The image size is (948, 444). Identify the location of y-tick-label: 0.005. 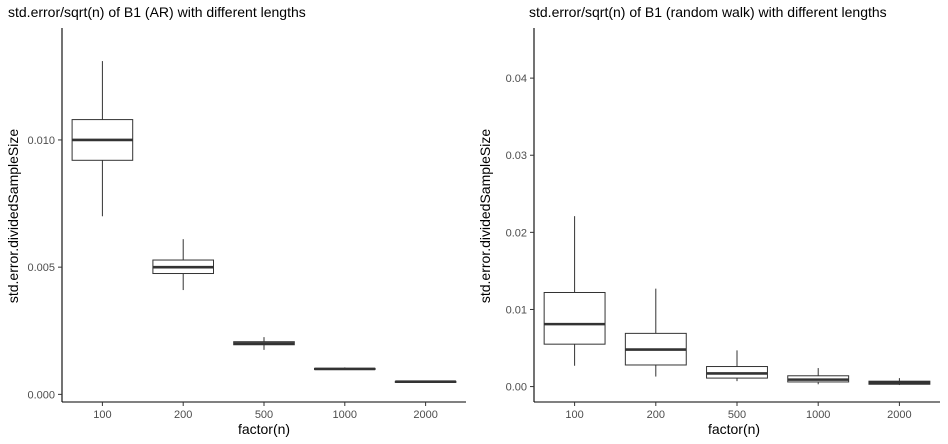
(41, 268).